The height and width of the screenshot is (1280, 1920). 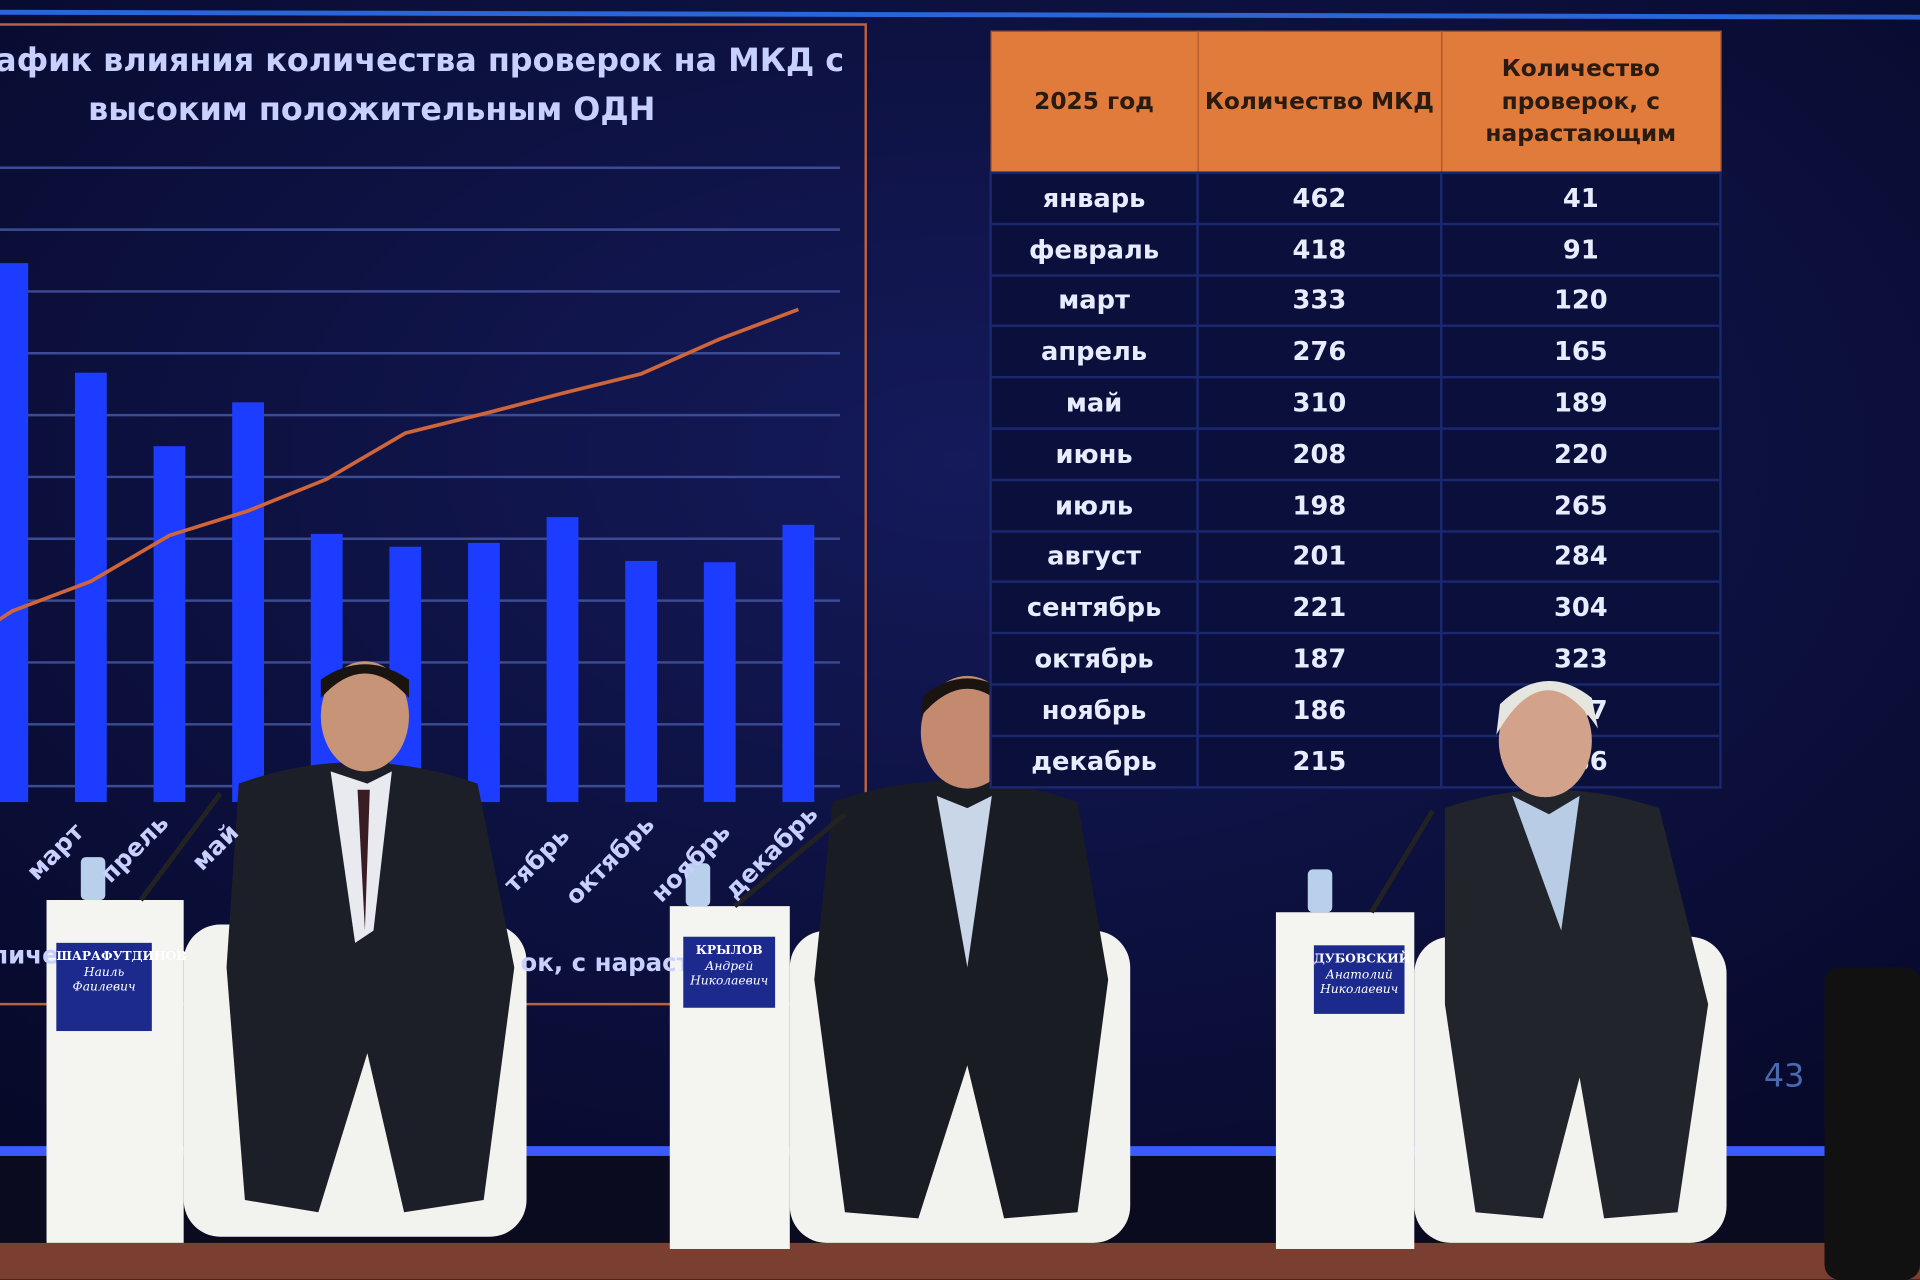 I want to click on value-cell: 215, so click(x=1319, y=761).